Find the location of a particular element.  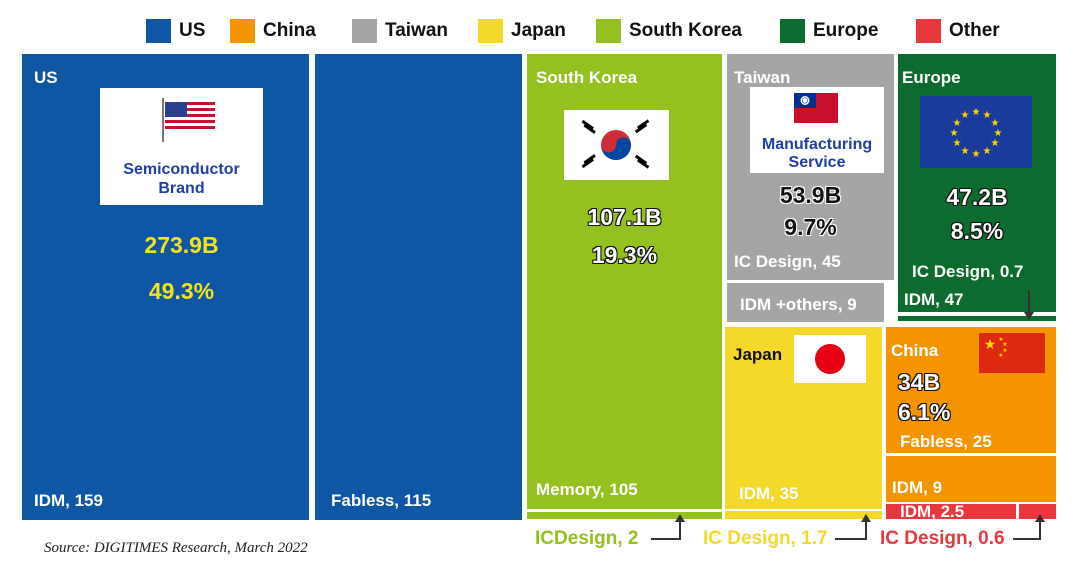

region-label-cn: China is located at coordinates (915, 350).